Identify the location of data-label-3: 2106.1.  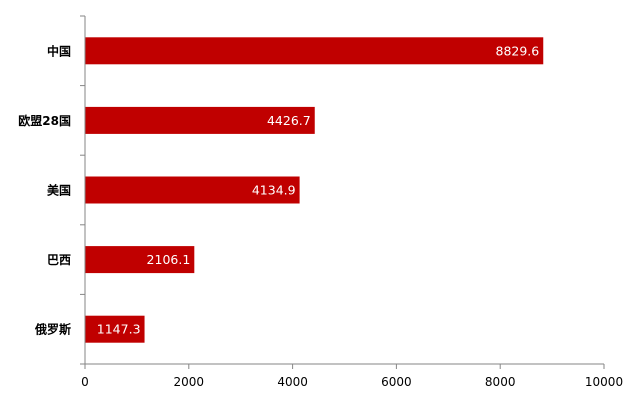
(169, 259).